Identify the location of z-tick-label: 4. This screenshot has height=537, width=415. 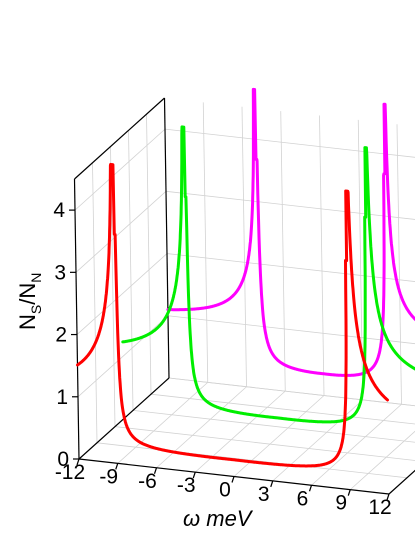
(59, 210).